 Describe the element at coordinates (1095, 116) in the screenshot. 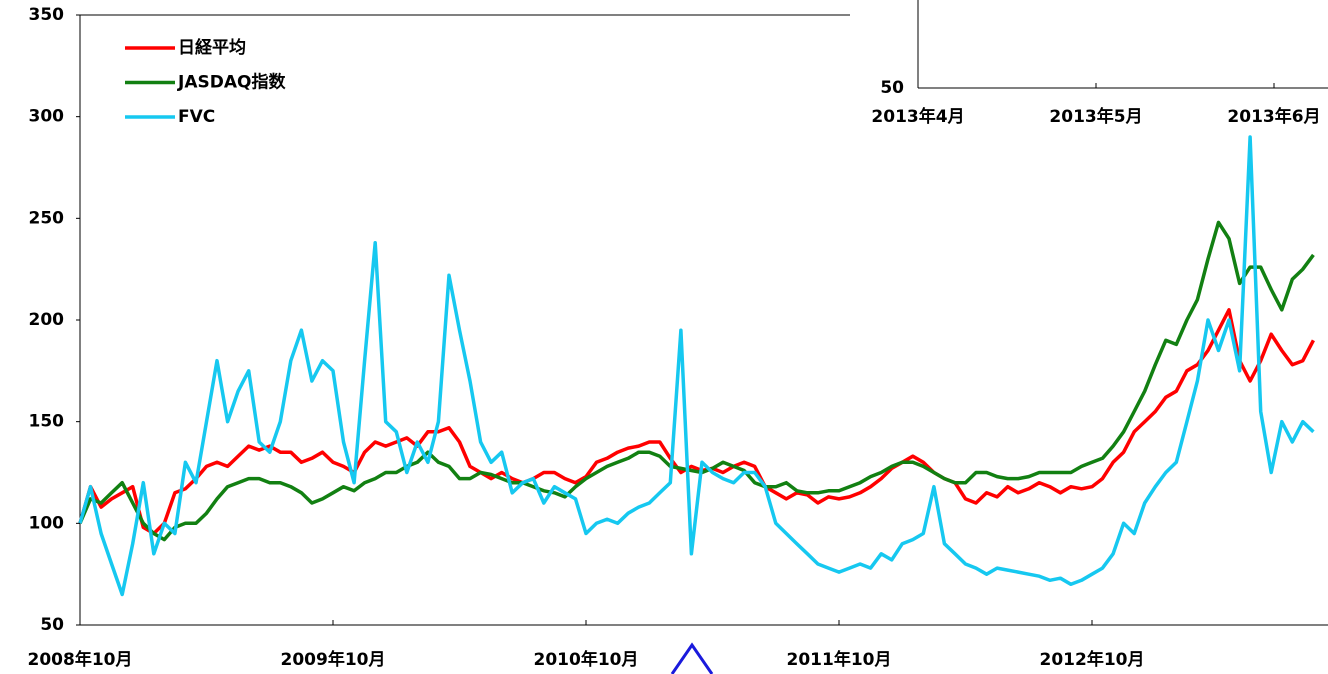

I see `inset-x-tick-label: 2013年5月` at that location.